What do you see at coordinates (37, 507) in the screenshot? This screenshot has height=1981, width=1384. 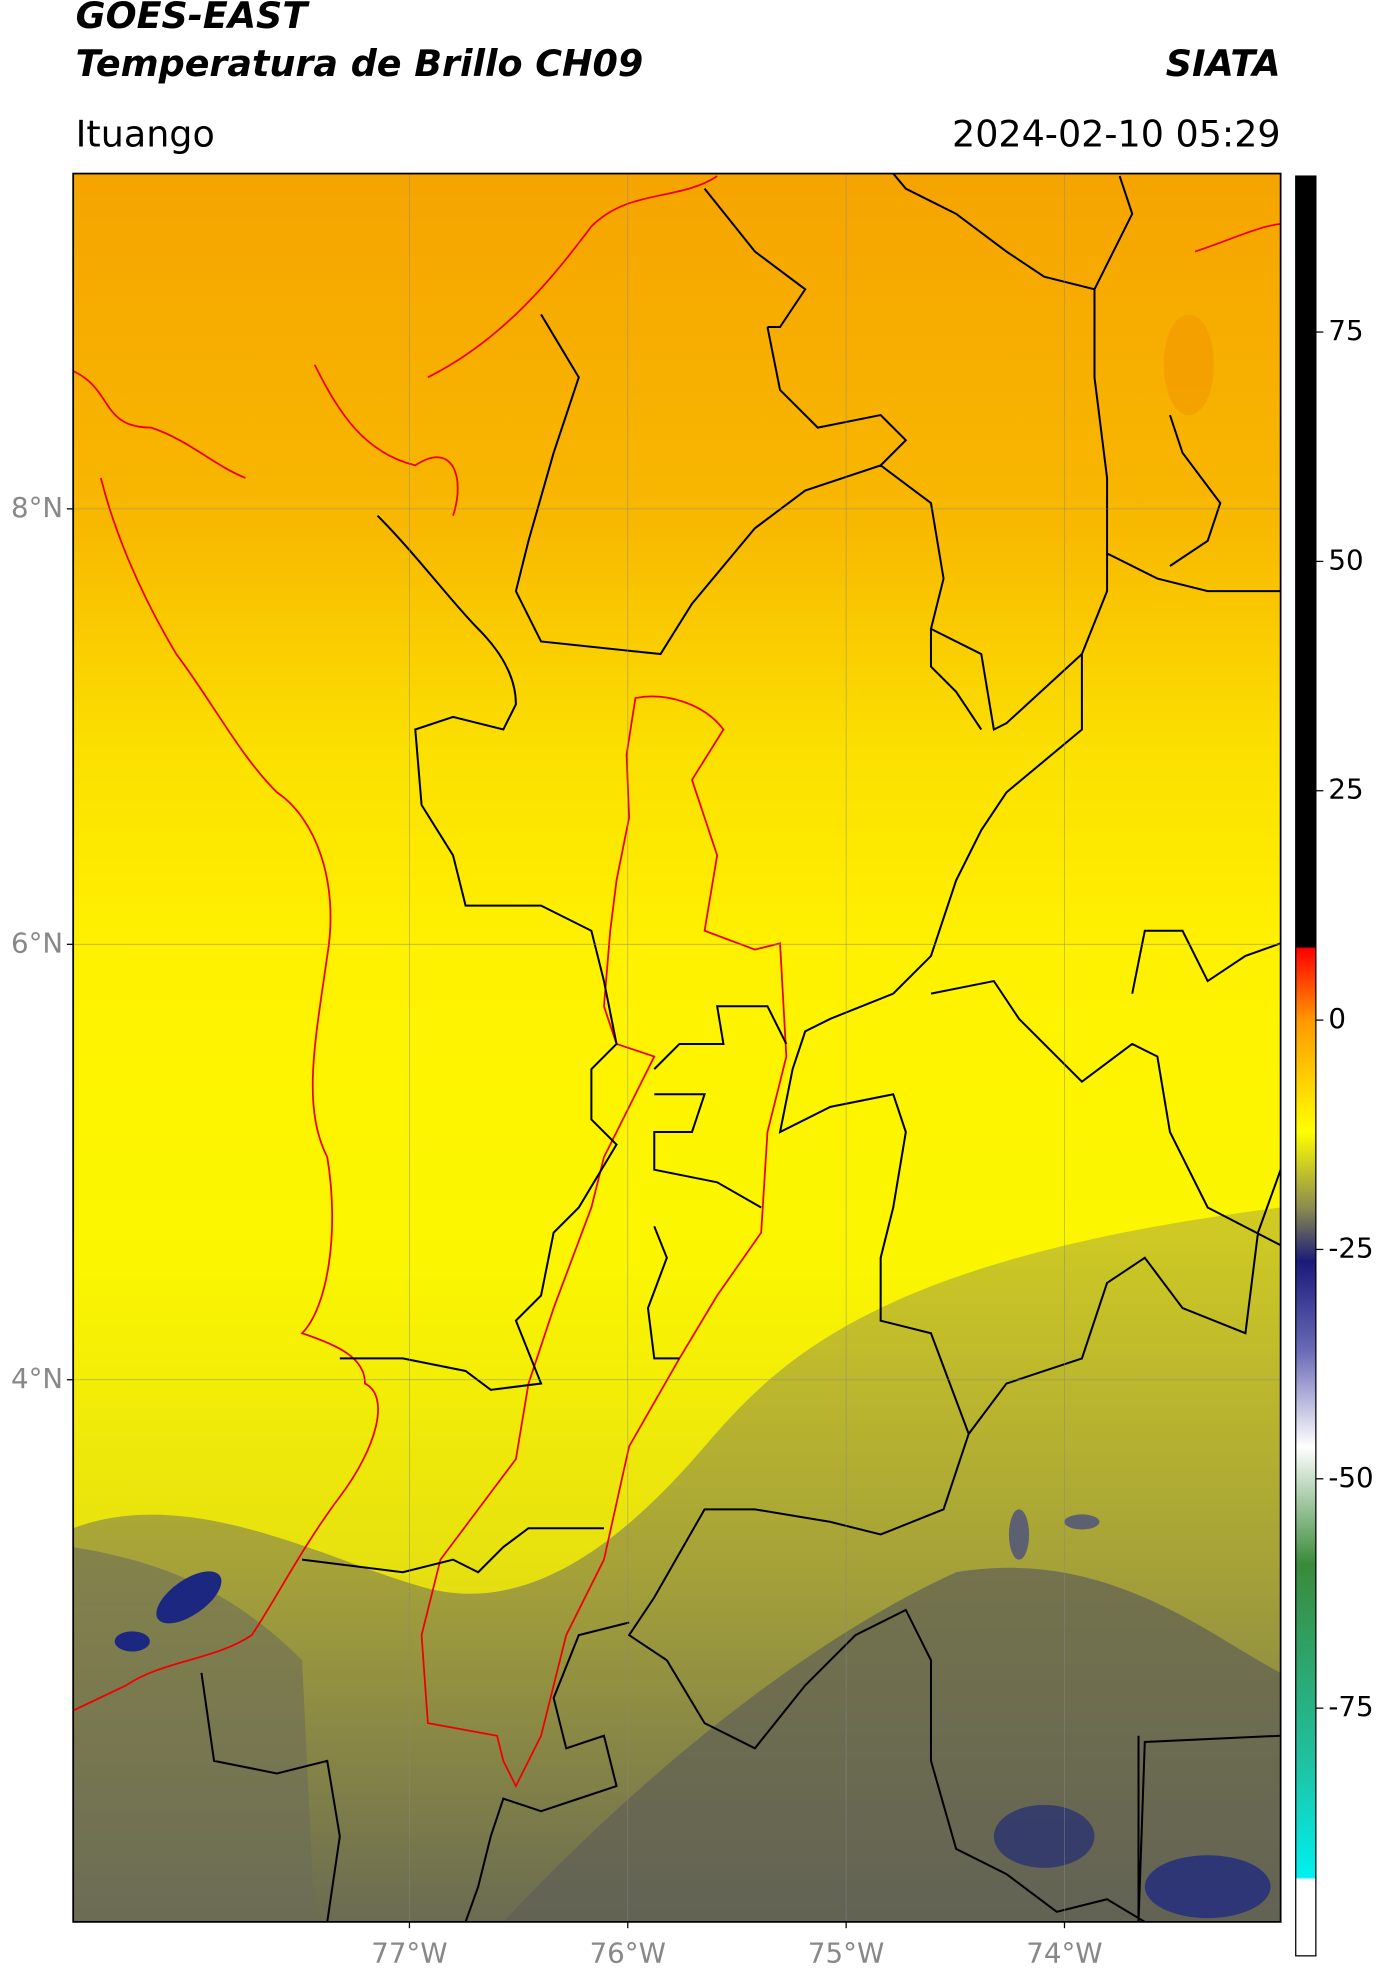 I see `y-tick-label: 8°N` at bounding box center [37, 507].